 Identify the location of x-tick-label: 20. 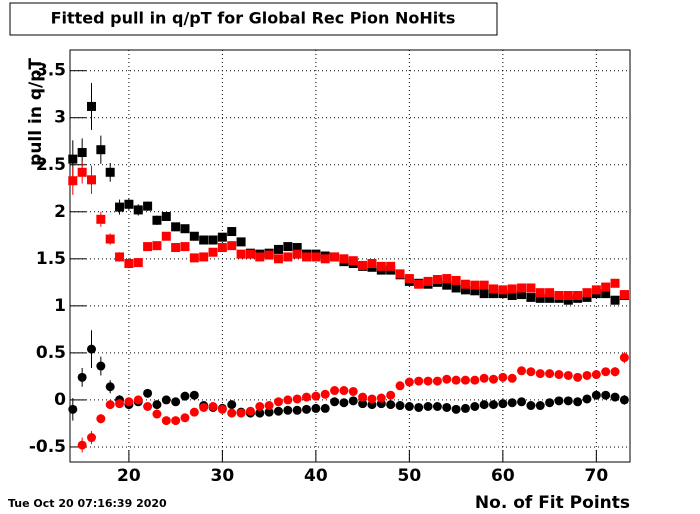
(129, 476).